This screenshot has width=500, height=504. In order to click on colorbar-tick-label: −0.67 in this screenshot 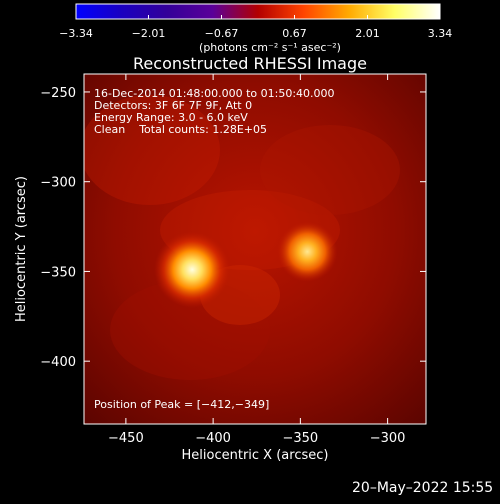, I will do `click(222, 33)`.